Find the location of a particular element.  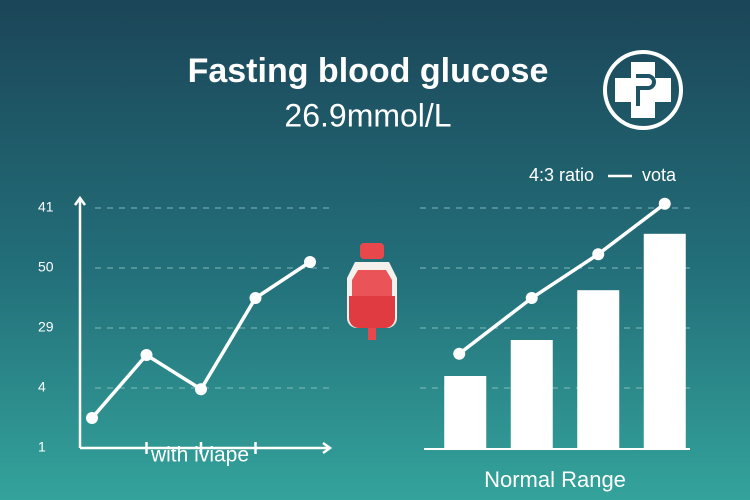

blood-bag-icon is located at coordinates (372, 291).